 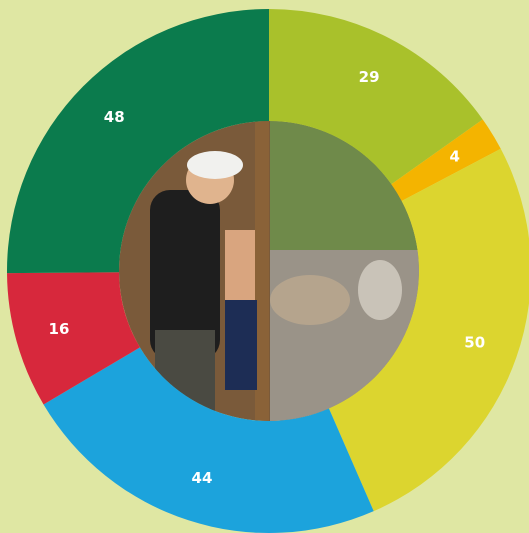 What do you see at coordinates (59, 329) in the screenshot?
I see `value-label: 16` at bounding box center [59, 329].